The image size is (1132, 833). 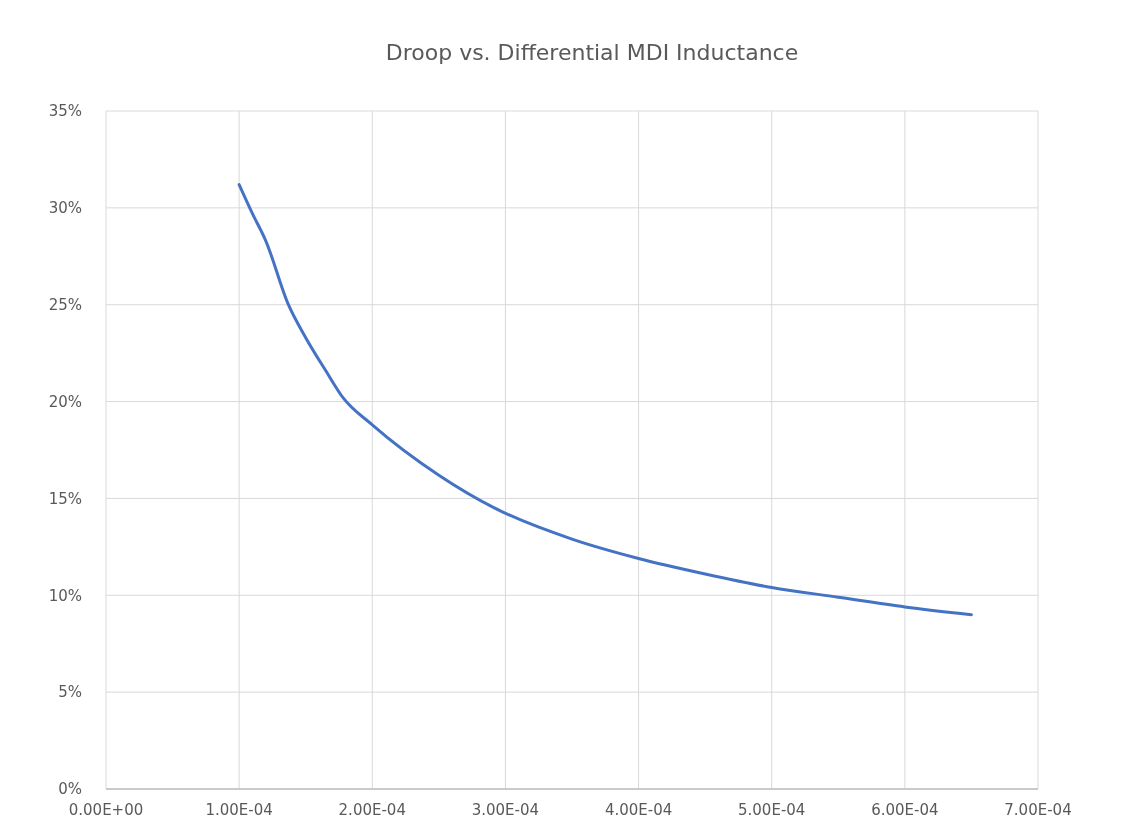 I want to click on y-tick-label: 20%, so click(x=65, y=401).